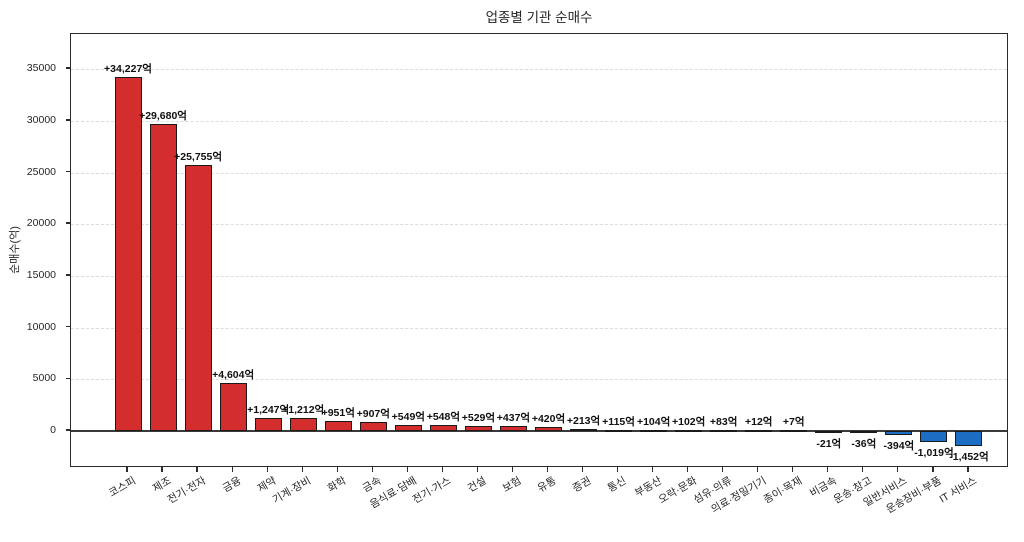  Describe the element at coordinates (53, 430) in the screenshot. I see `y-tick-label: 0` at that location.